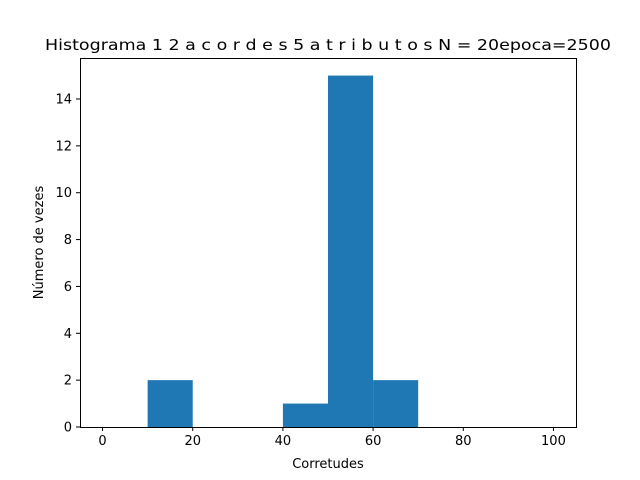 The image size is (640, 480). I want to click on x-tick-label: 0, so click(102, 441).